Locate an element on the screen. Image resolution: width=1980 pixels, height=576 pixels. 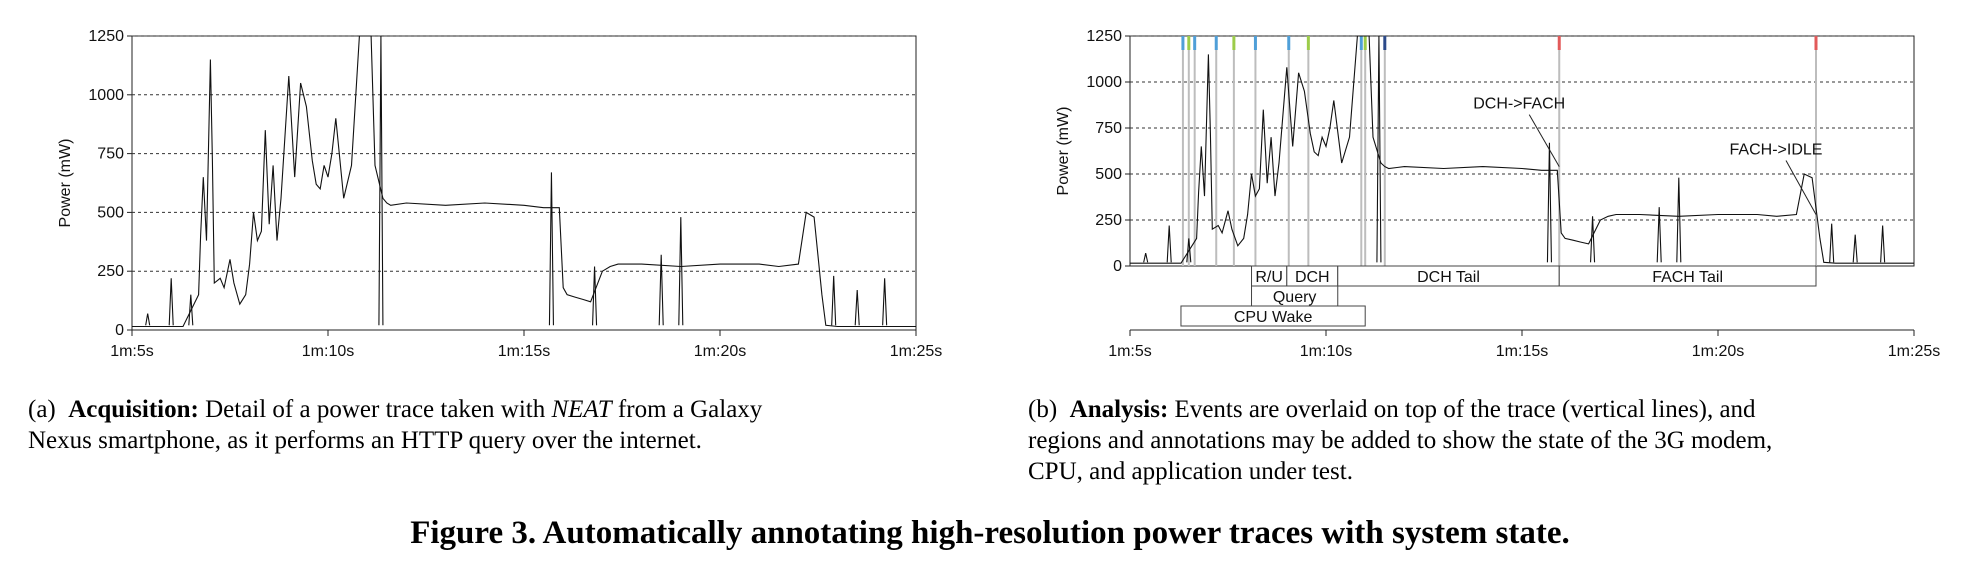
caption-a-em: NEAT is located at coordinates (581, 409).